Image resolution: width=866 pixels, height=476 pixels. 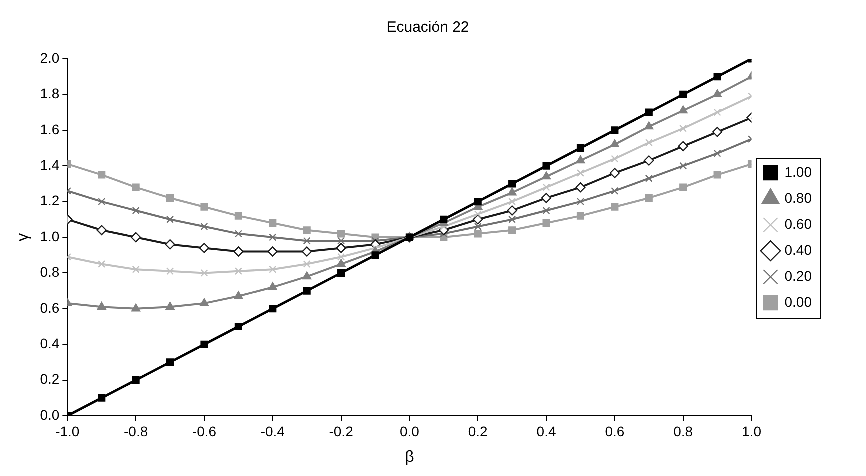 I want to click on x-tick-label: 0.0, so click(x=410, y=431).